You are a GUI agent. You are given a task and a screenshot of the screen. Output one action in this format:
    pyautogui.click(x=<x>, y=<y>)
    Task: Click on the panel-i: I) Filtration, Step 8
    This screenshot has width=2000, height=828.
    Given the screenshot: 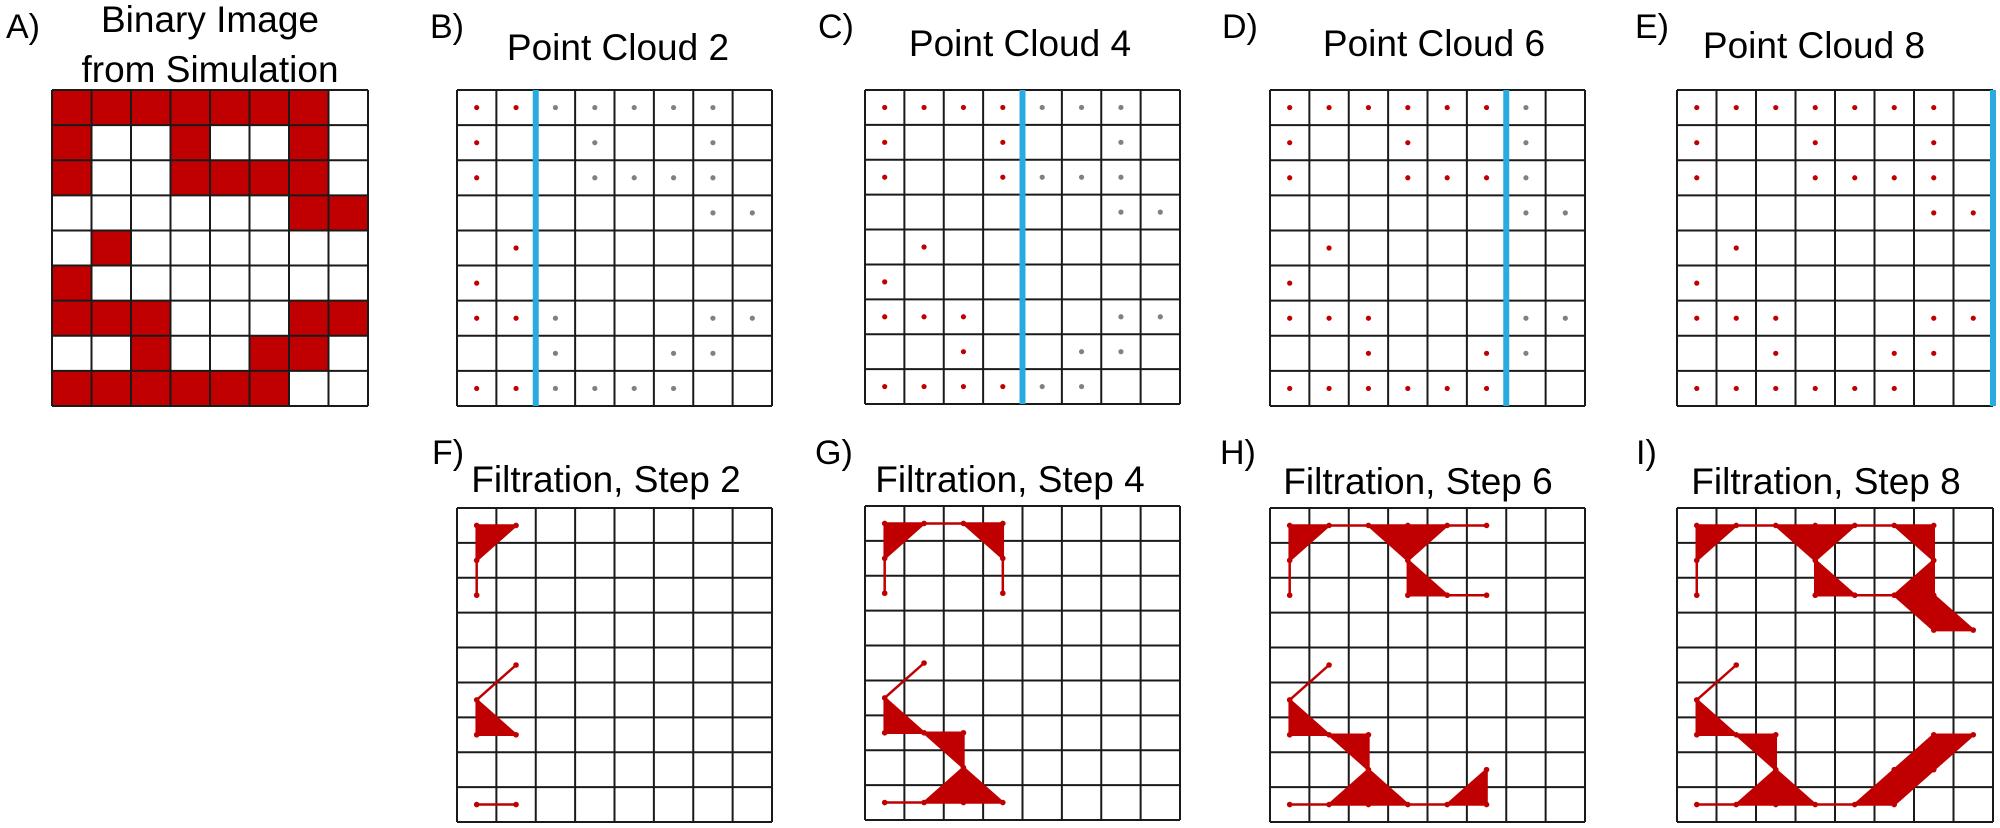 What is the action you would take?
    pyautogui.click(x=1815, y=628)
    